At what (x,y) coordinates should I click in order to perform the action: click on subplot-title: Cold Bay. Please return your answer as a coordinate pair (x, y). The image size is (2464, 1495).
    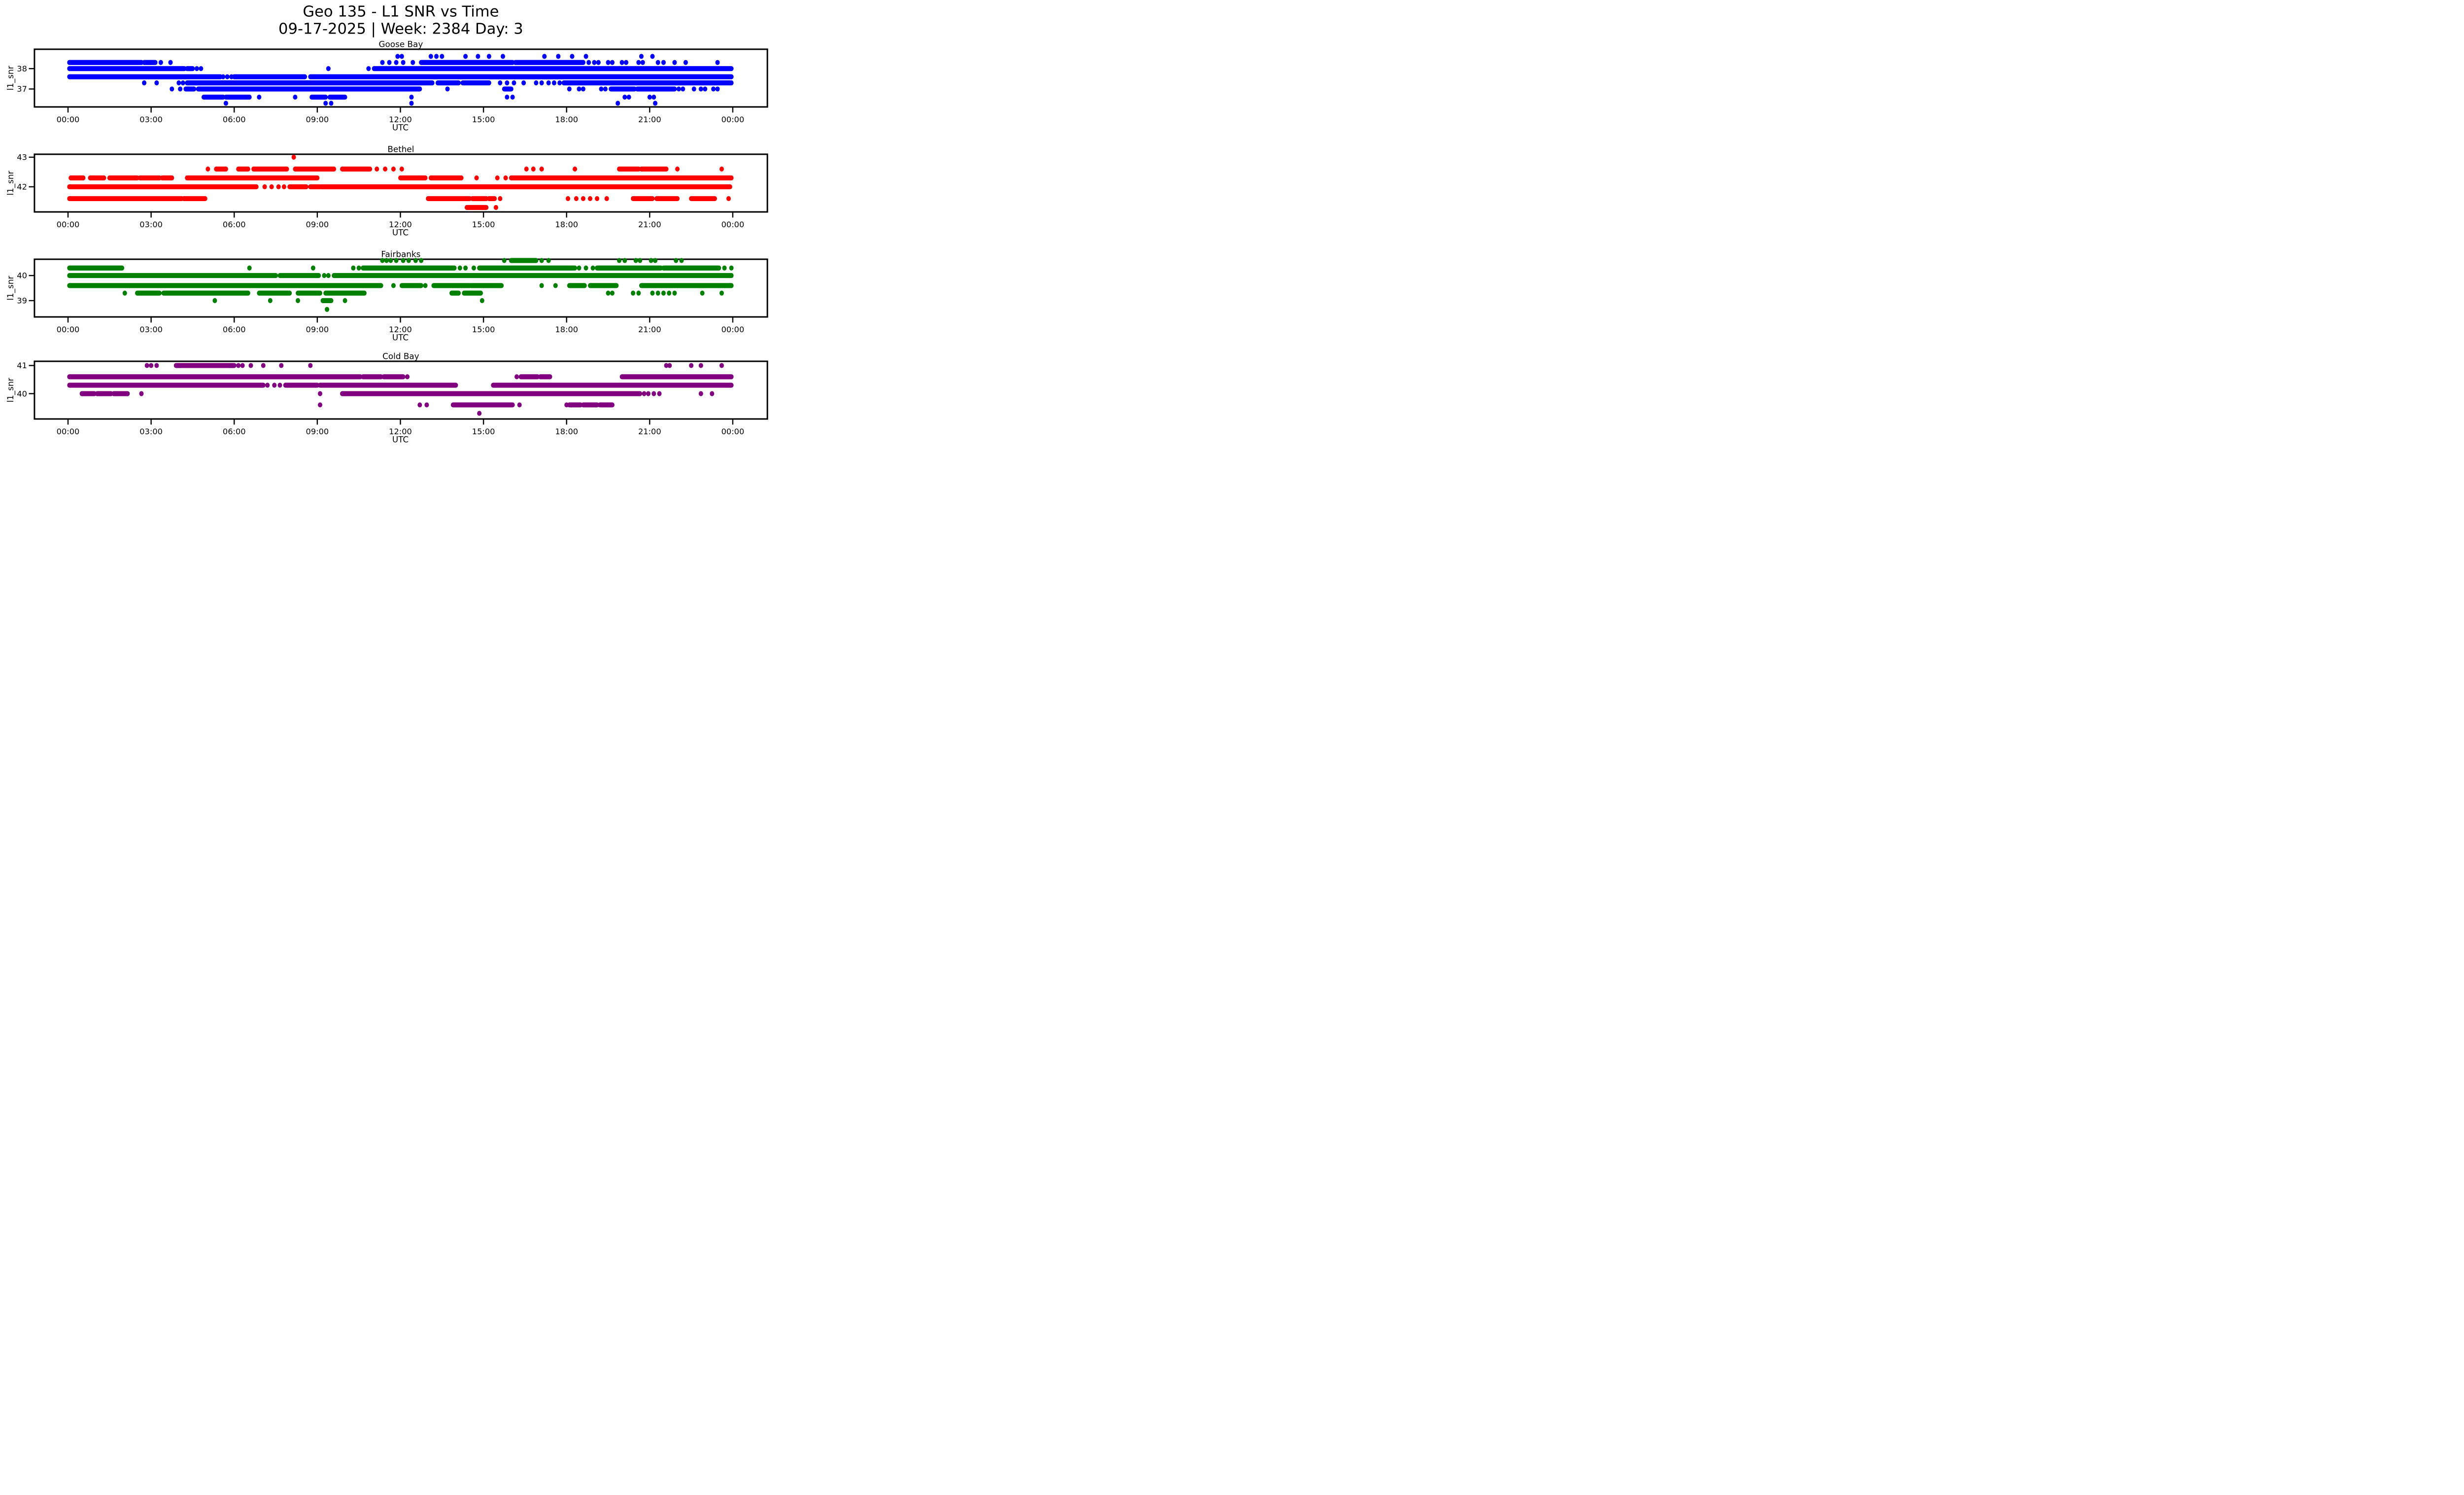
    Looking at the image, I should click on (400, 356).